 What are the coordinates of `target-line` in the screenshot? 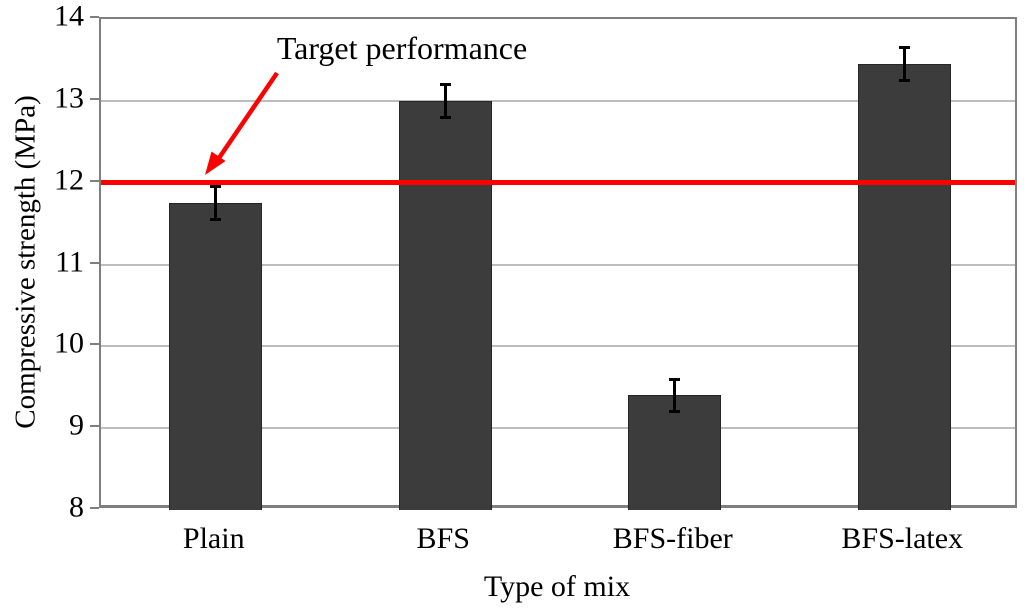 It's located at (558, 183).